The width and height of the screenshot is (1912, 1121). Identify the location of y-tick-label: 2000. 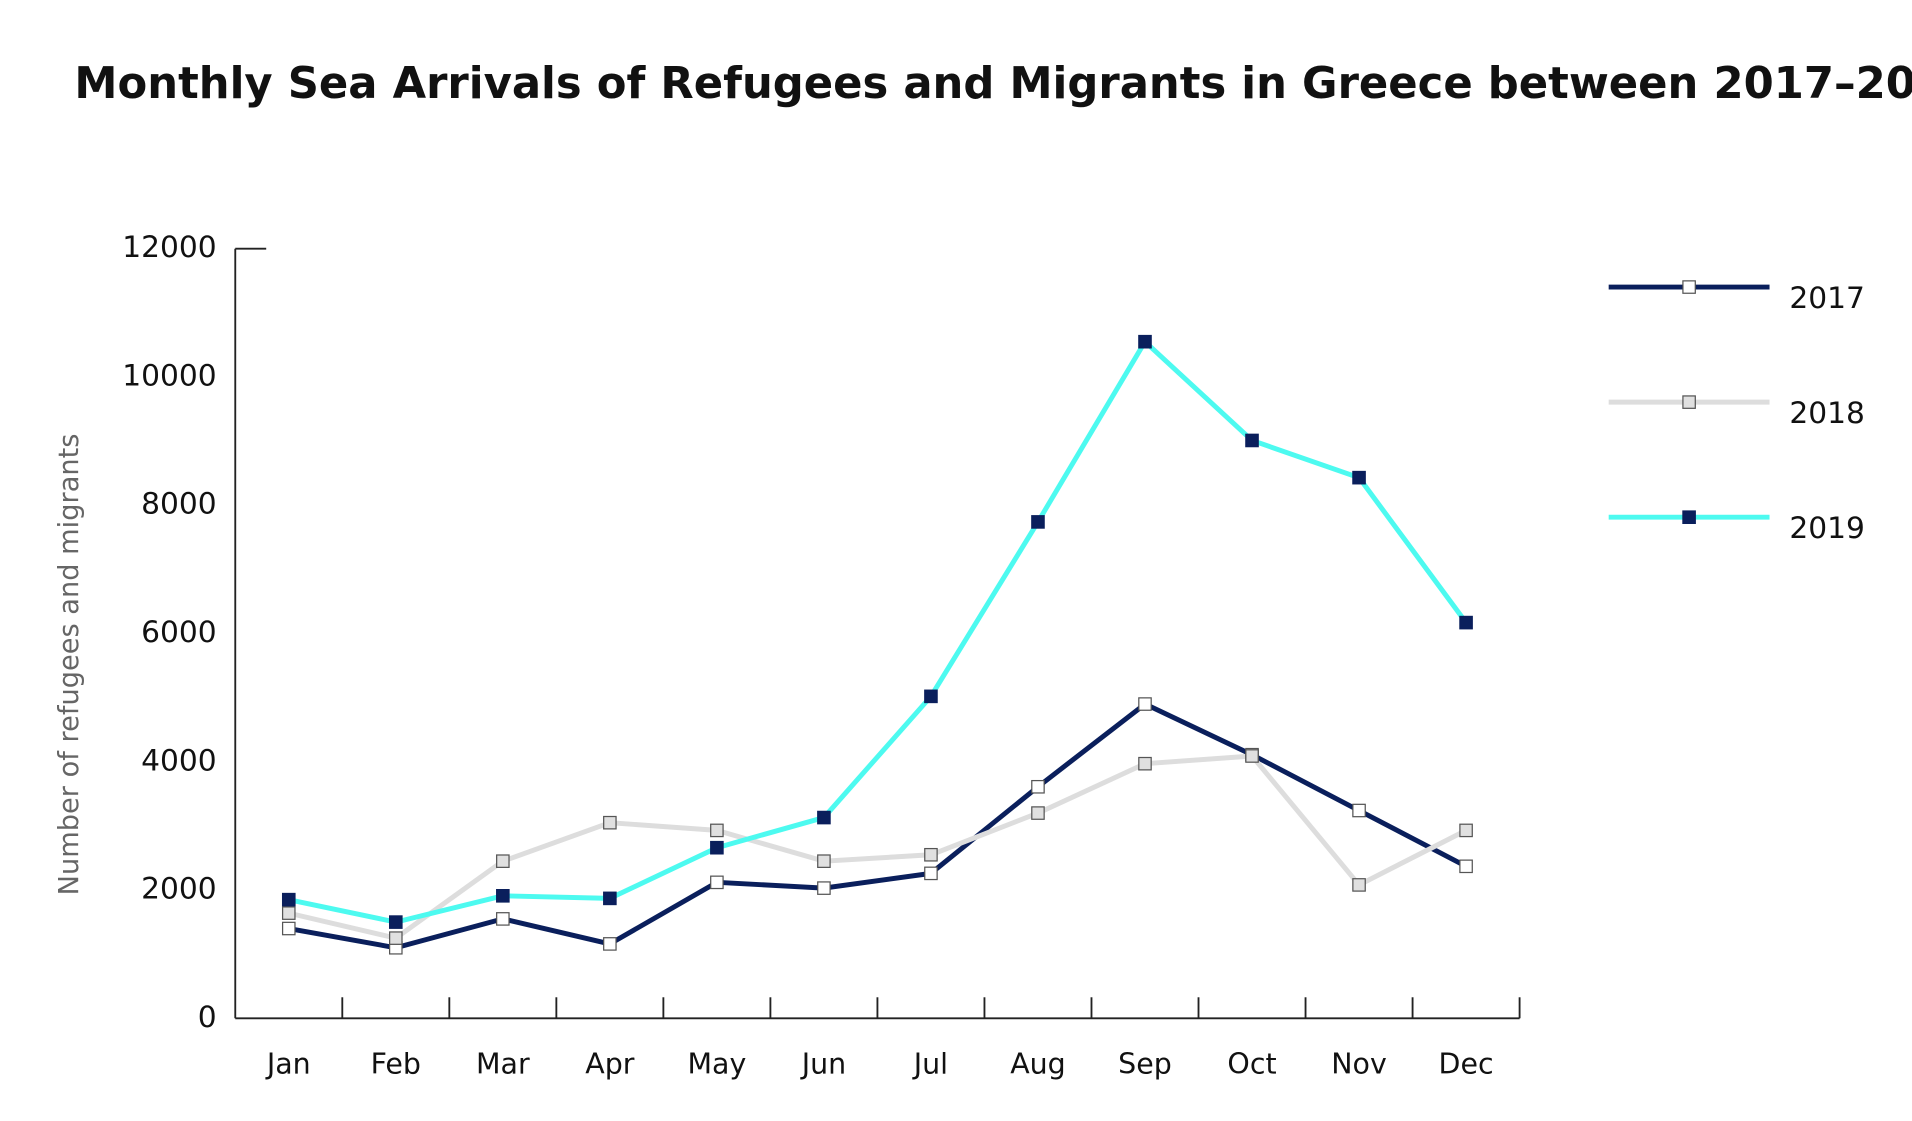
(179, 889).